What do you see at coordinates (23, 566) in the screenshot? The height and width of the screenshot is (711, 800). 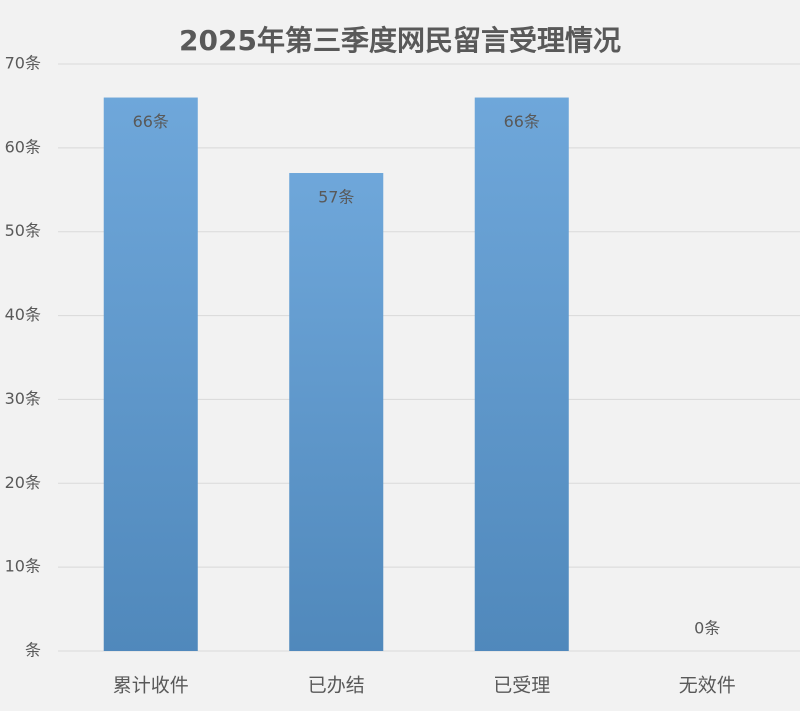 I see `y-tick-label: 10条` at bounding box center [23, 566].